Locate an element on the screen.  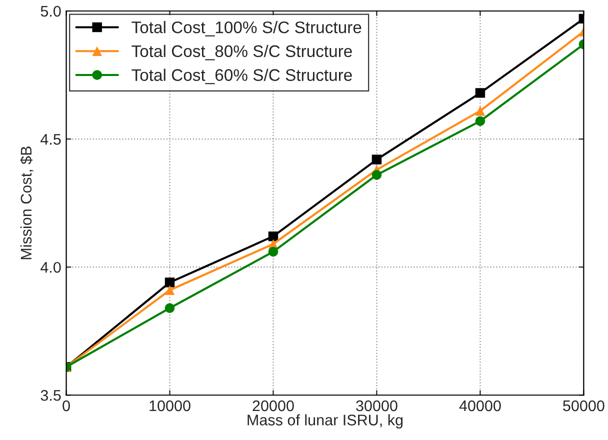
x-tick-label: 0 is located at coordinates (66, 406).